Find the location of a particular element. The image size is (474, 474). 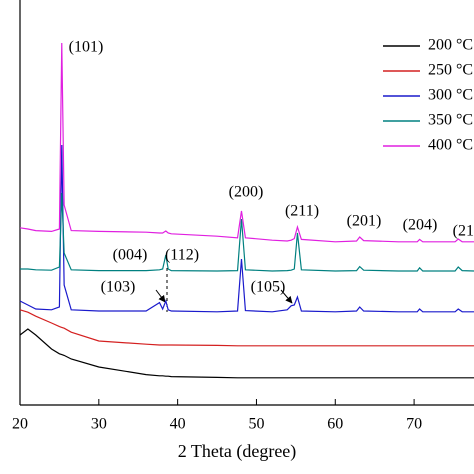

peak-label: (204) is located at coordinates (420, 225).